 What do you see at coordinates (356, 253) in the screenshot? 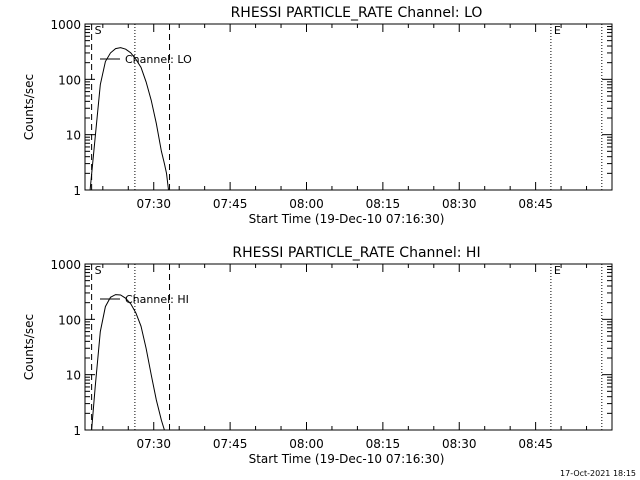
I see `chart-2-title: RHESSI PARTICLE_RATE Channel: HI` at bounding box center [356, 253].